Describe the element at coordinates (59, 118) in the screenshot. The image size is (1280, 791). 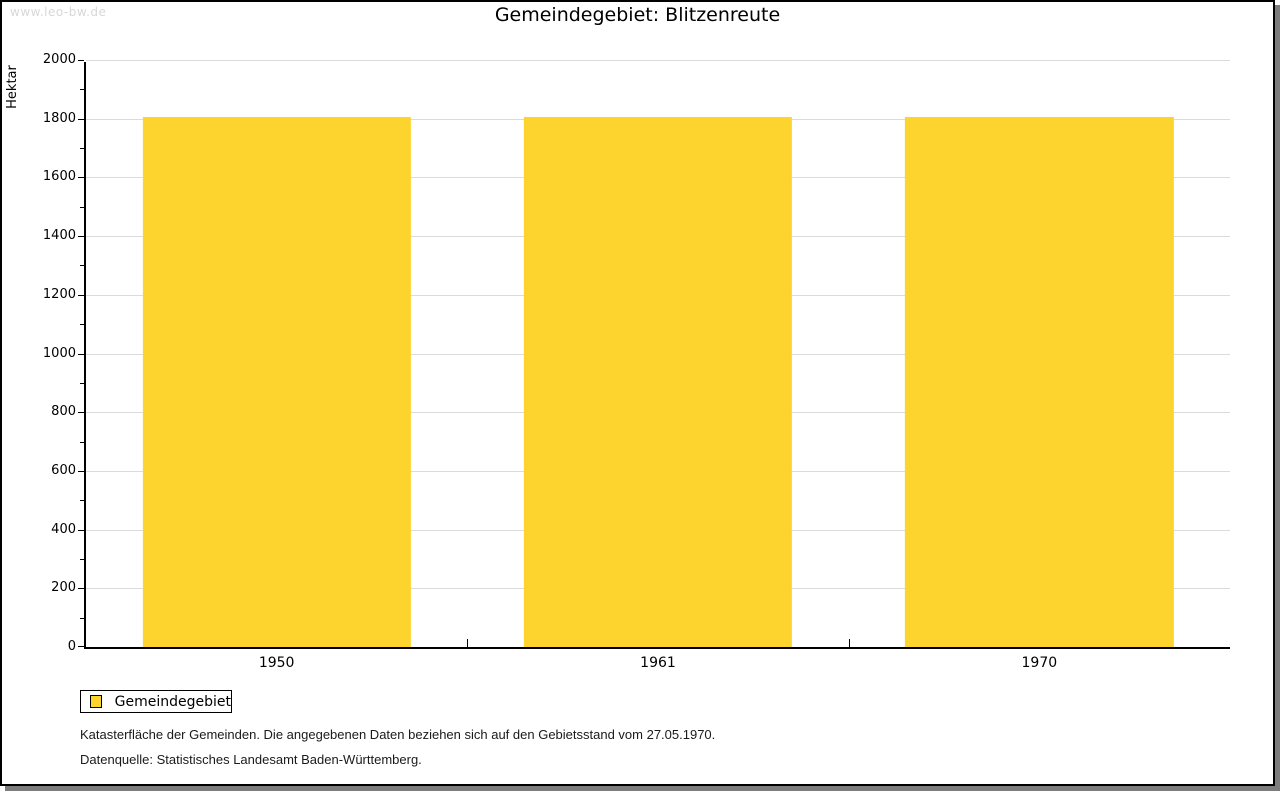
I see `y-tick-label: 1800` at that location.